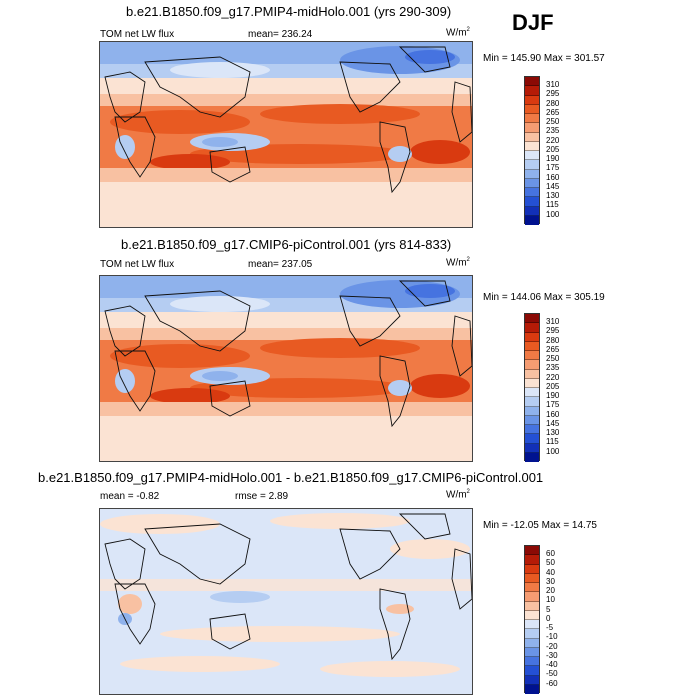 This screenshot has height=700, width=700. Describe the element at coordinates (548, 618) in the screenshot. I see `panel3-level: 0` at that location.